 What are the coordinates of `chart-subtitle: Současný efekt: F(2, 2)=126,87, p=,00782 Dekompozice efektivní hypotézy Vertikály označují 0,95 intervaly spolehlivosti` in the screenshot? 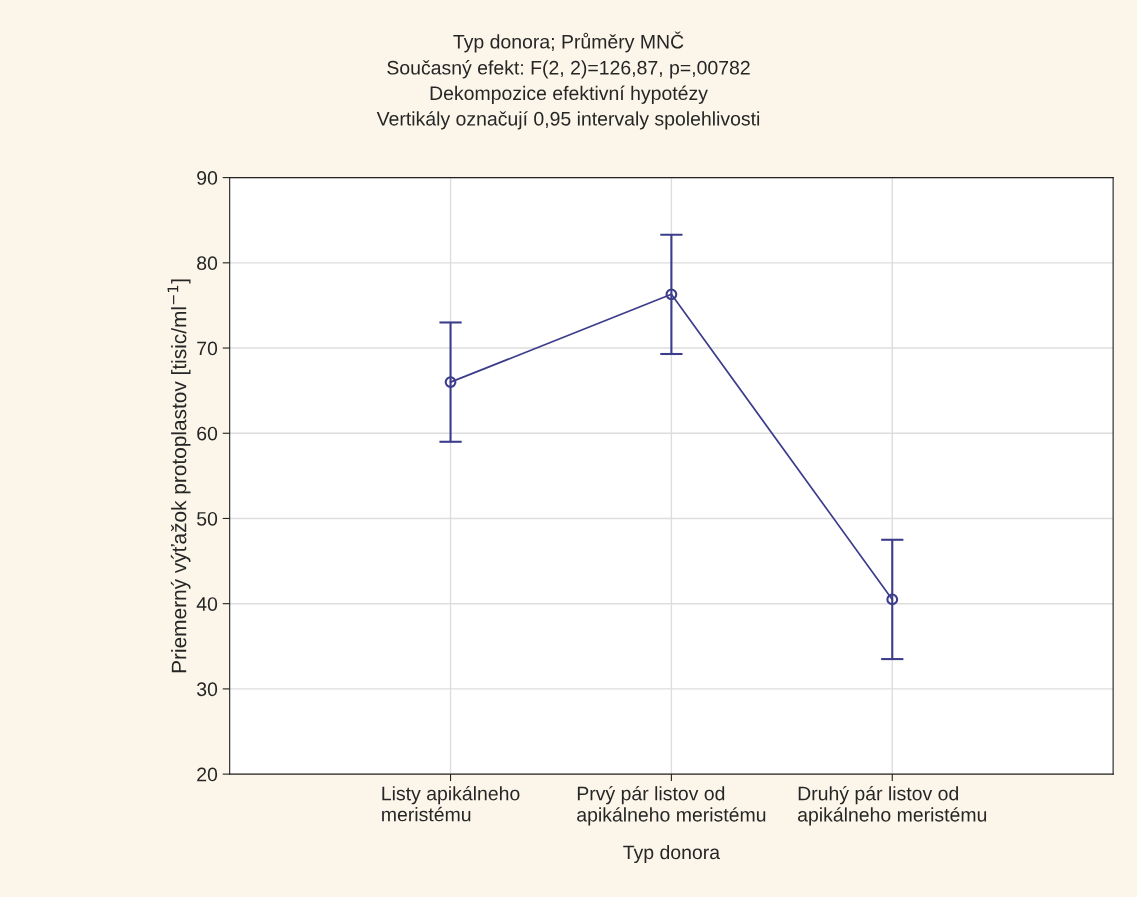 It's located at (568, 95).